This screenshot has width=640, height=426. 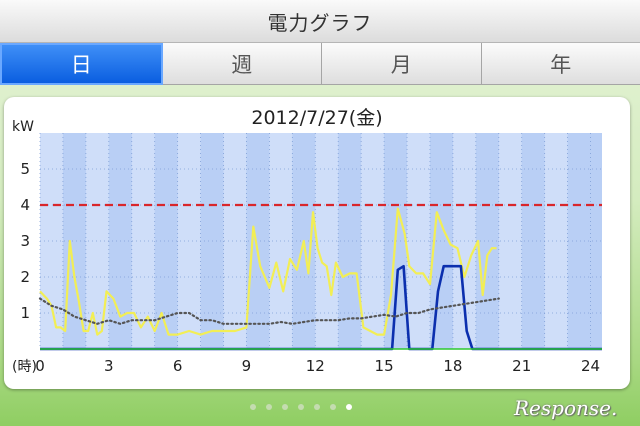 I want to click on y-tick-label: 3, so click(x=25, y=241).